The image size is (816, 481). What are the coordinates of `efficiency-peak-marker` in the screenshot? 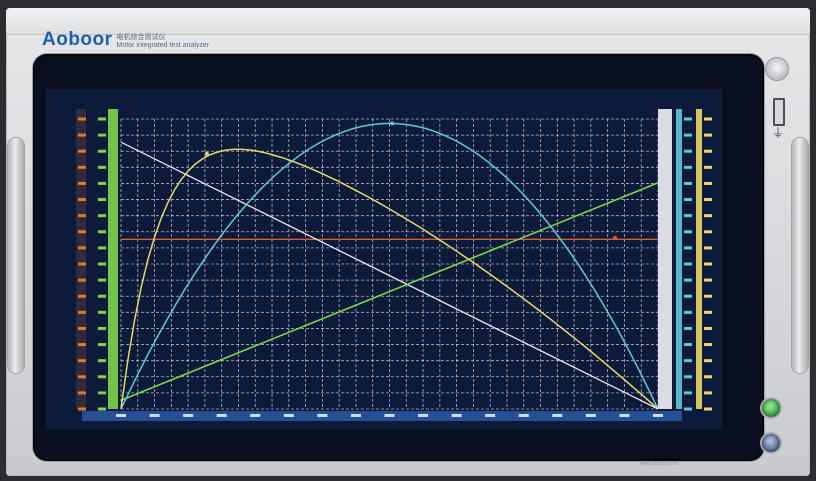 It's located at (207, 154).